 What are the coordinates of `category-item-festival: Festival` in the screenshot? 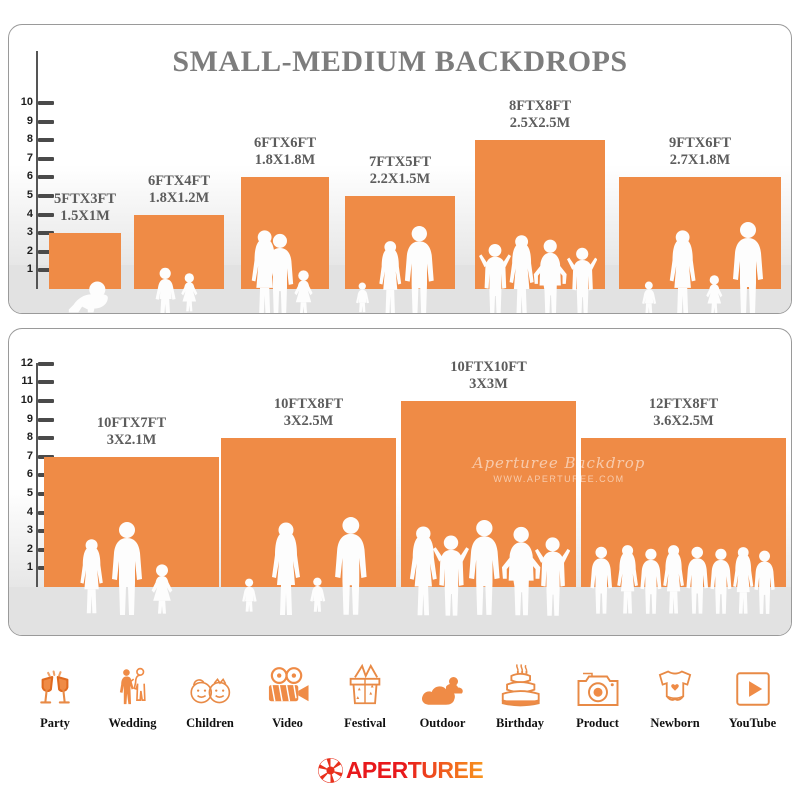 It's located at (365, 695).